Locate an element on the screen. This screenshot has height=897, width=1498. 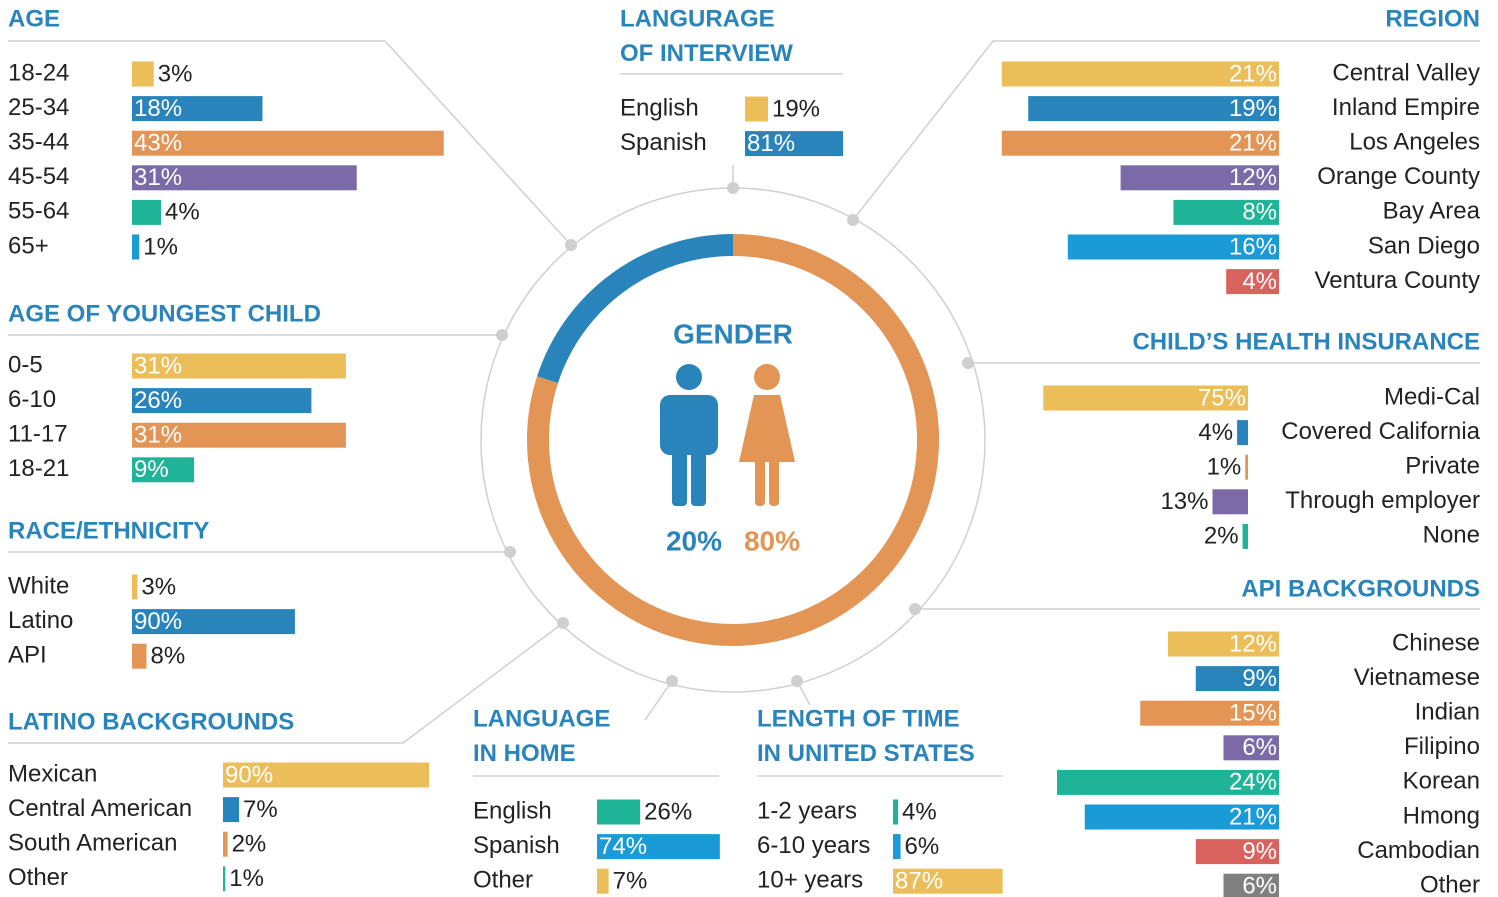
value-label: 18% is located at coordinates (158, 108).